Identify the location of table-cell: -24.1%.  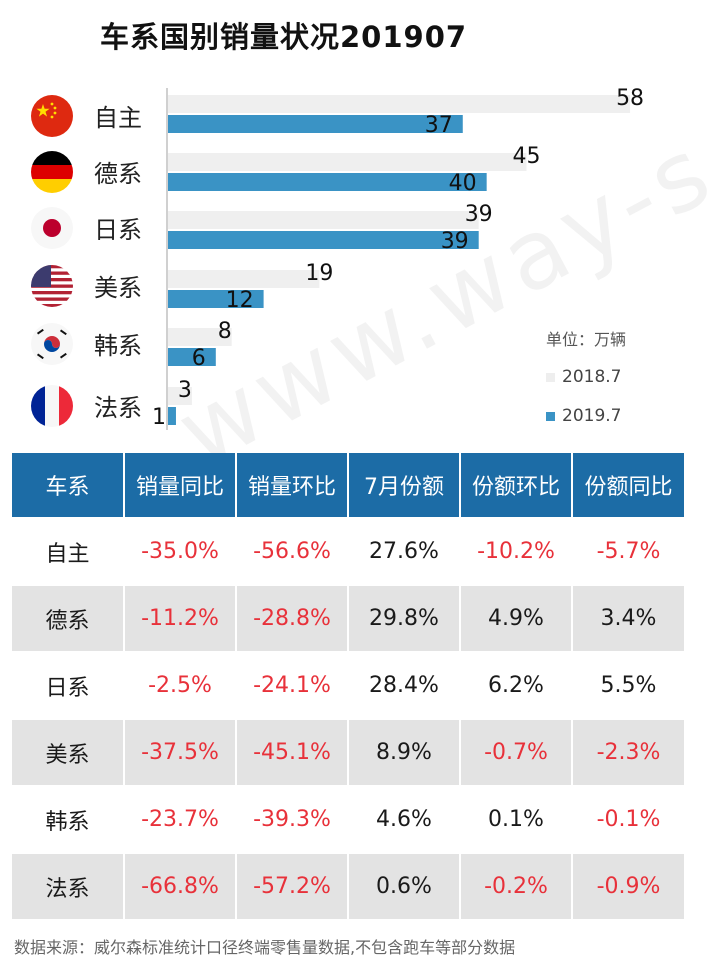
(292, 685).